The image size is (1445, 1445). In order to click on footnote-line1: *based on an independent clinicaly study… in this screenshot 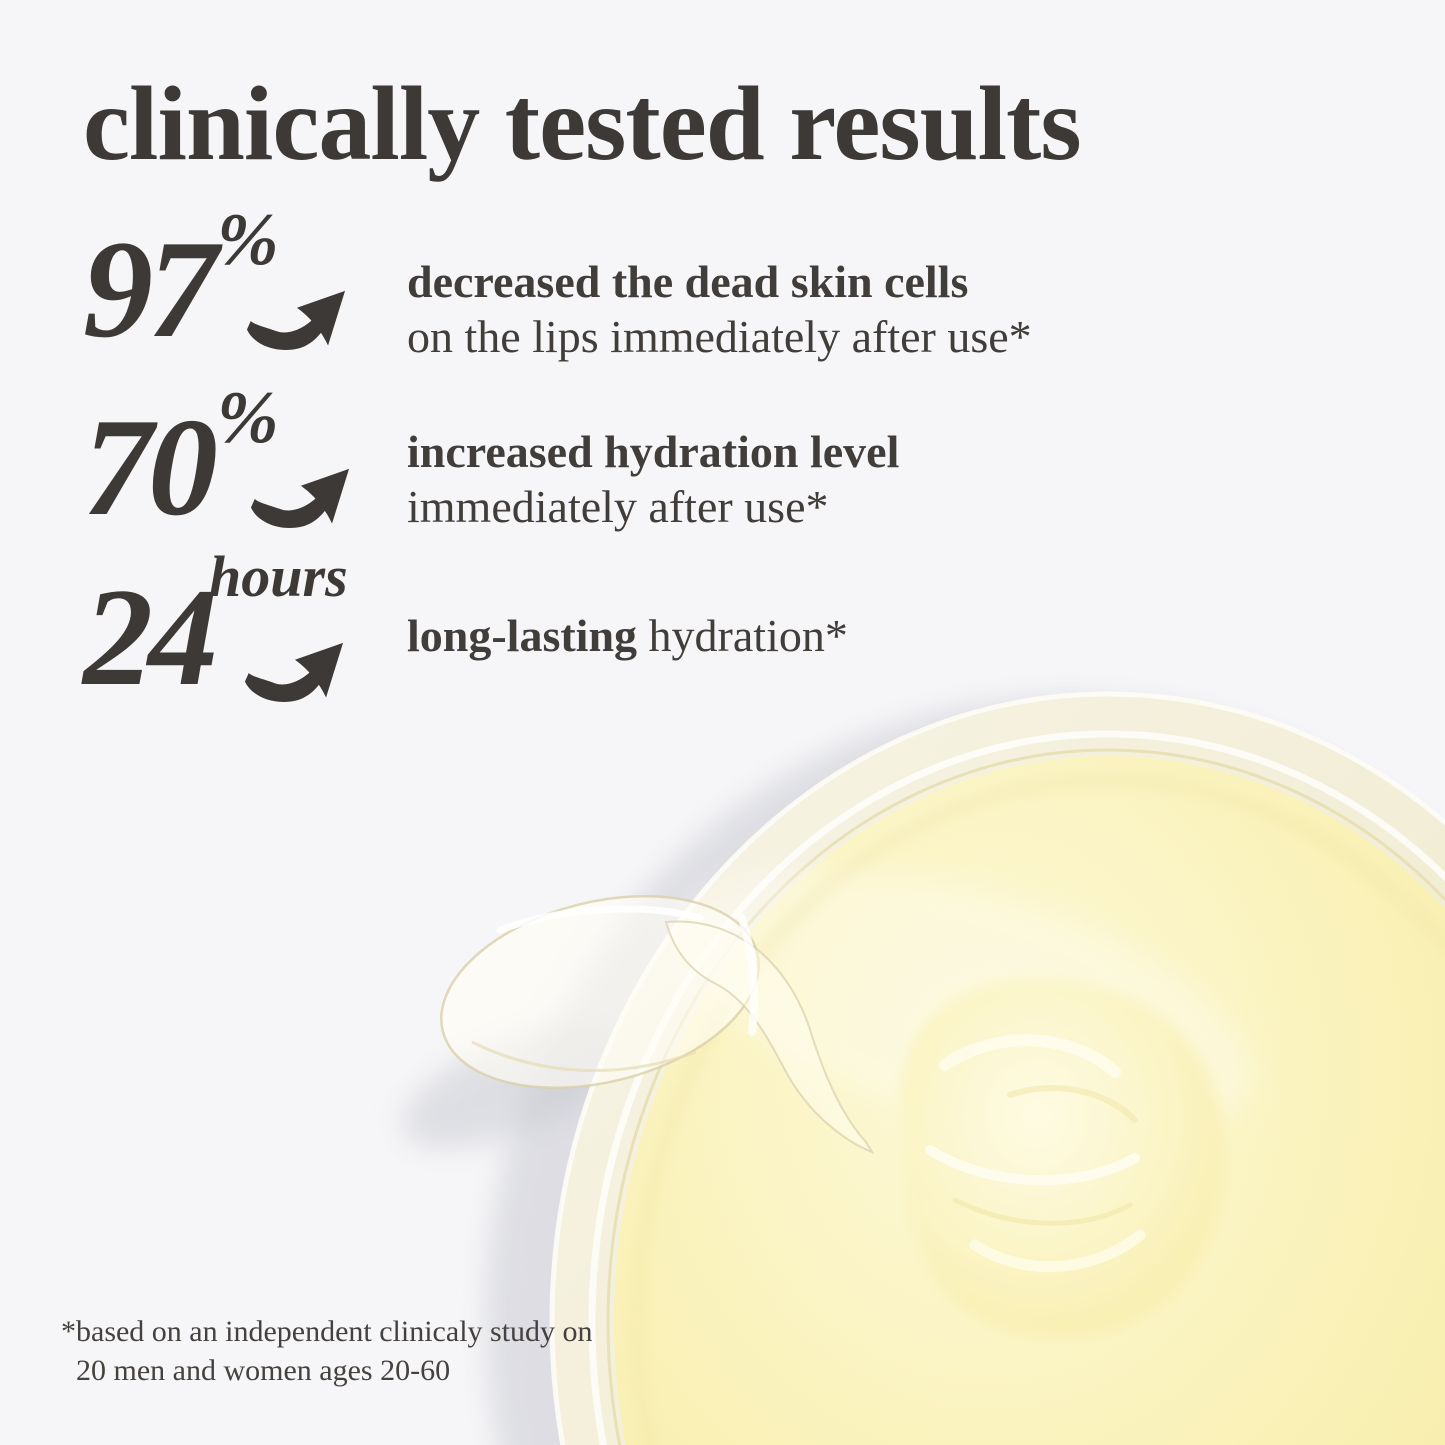, I will do `click(327, 1331)`.